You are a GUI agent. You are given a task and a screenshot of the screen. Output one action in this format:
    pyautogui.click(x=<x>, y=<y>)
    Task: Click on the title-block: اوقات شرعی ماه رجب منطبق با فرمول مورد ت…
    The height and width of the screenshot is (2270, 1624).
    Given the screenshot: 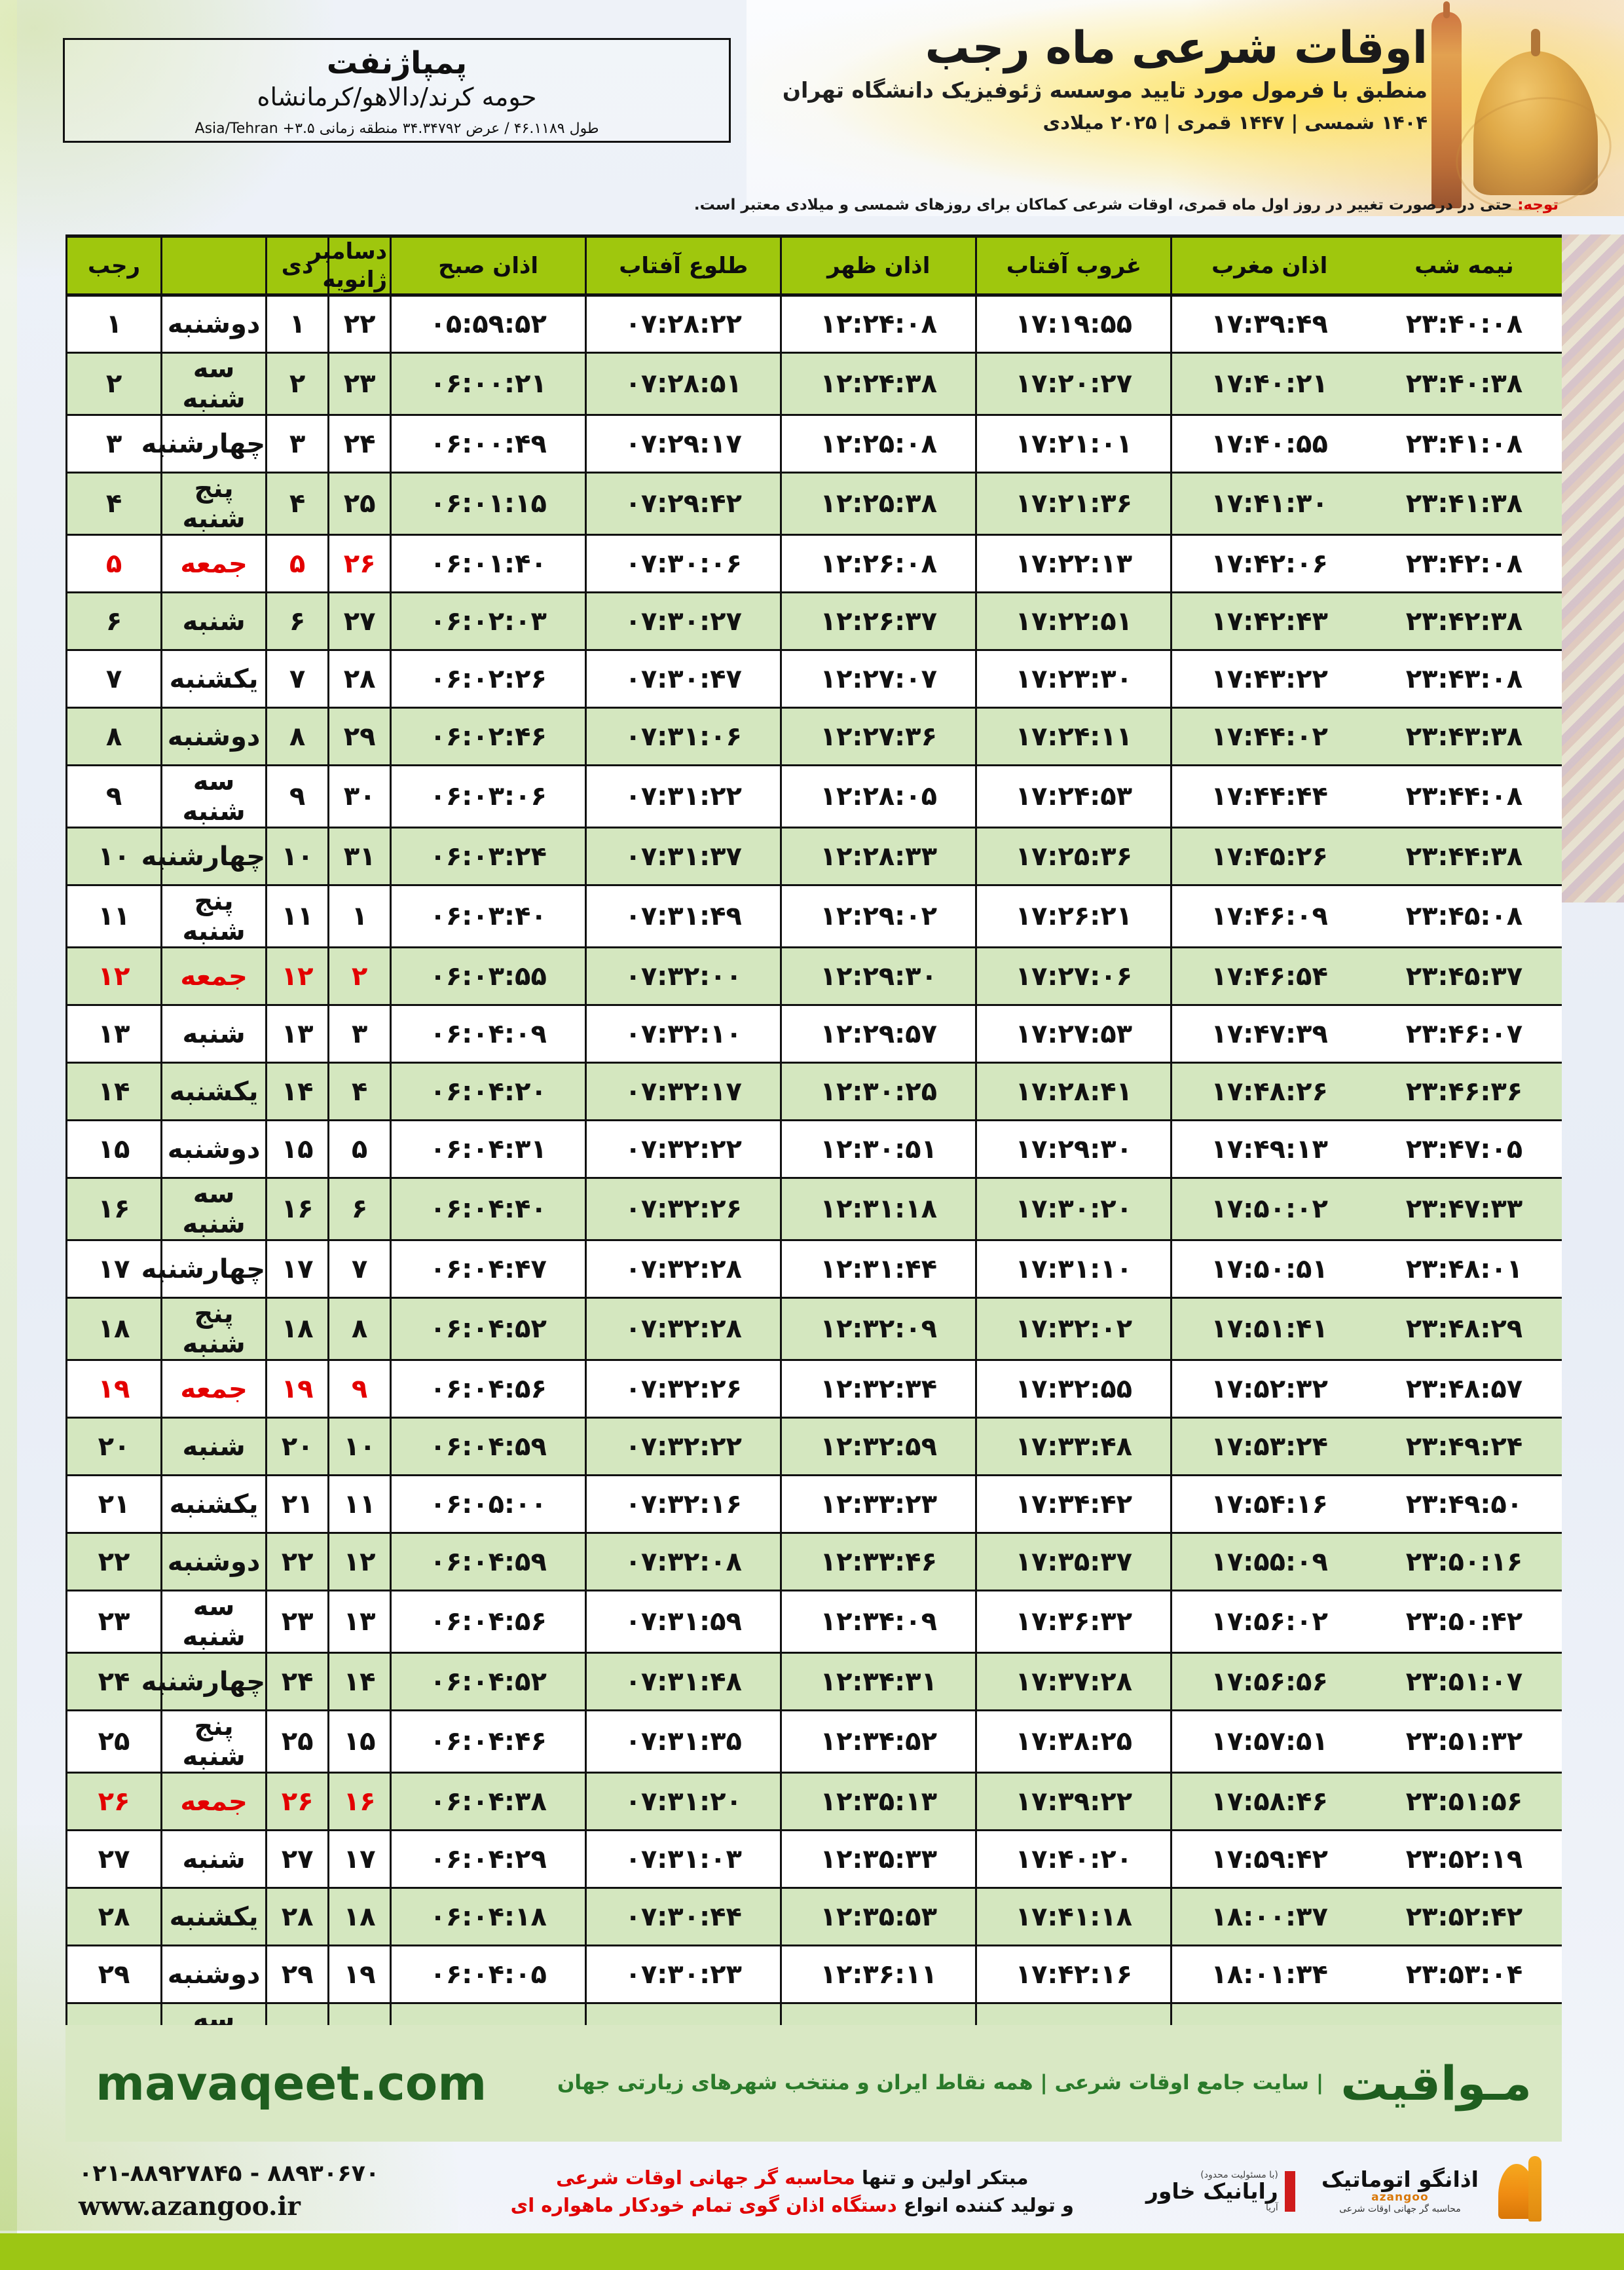 What is the action you would take?
    pyautogui.click(x=1041, y=78)
    